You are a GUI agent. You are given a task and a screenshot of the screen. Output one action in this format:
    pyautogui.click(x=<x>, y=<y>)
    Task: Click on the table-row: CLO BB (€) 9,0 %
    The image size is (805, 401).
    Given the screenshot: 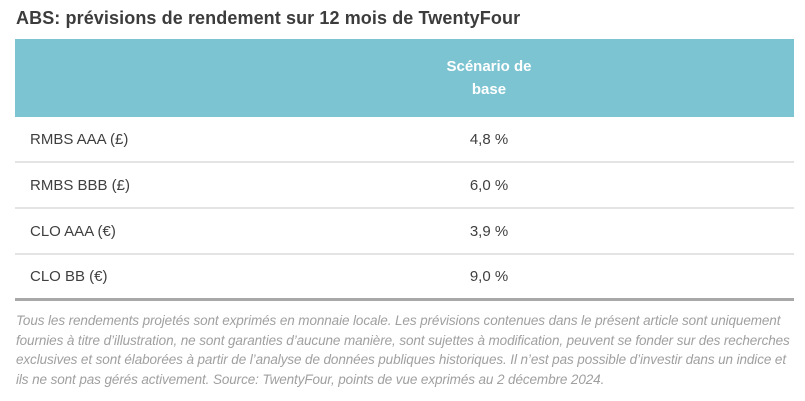 What is the action you would take?
    pyautogui.click(x=404, y=278)
    